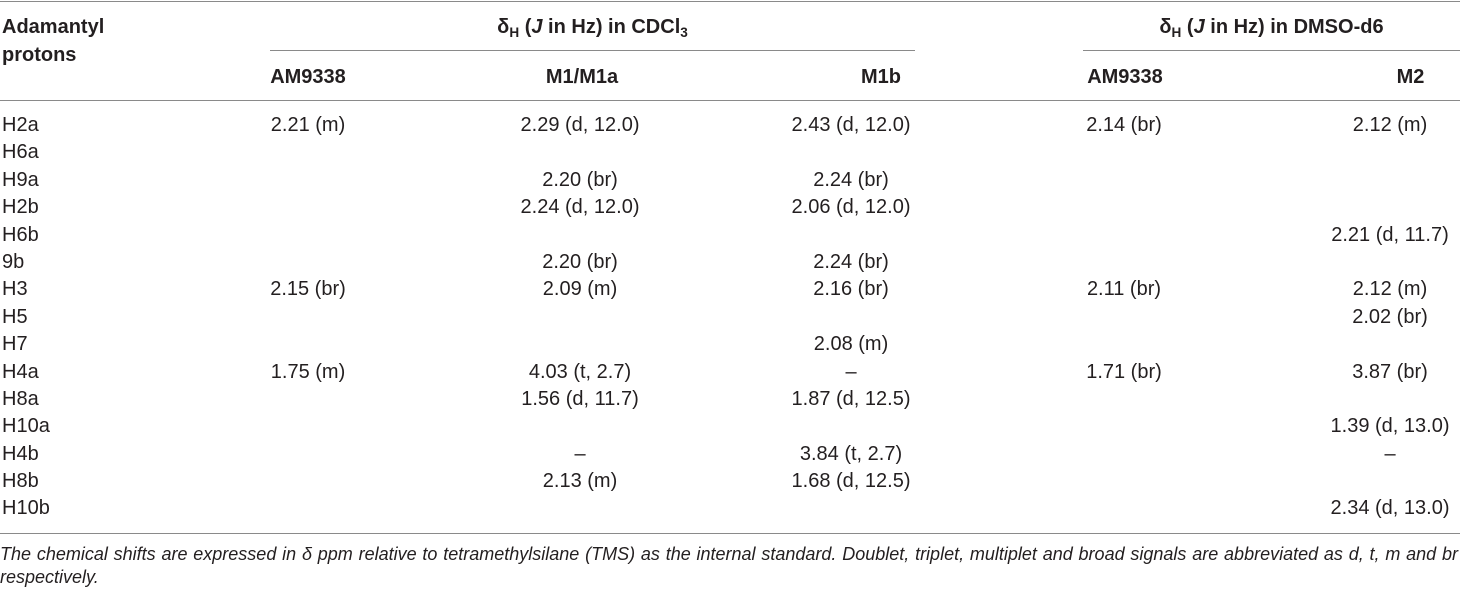 The width and height of the screenshot is (1460, 591). What do you see at coordinates (580, 371) in the screenshot?
I see `shift-cell: 4.03 (t, 2.7)` at bounding box center [580, 371].